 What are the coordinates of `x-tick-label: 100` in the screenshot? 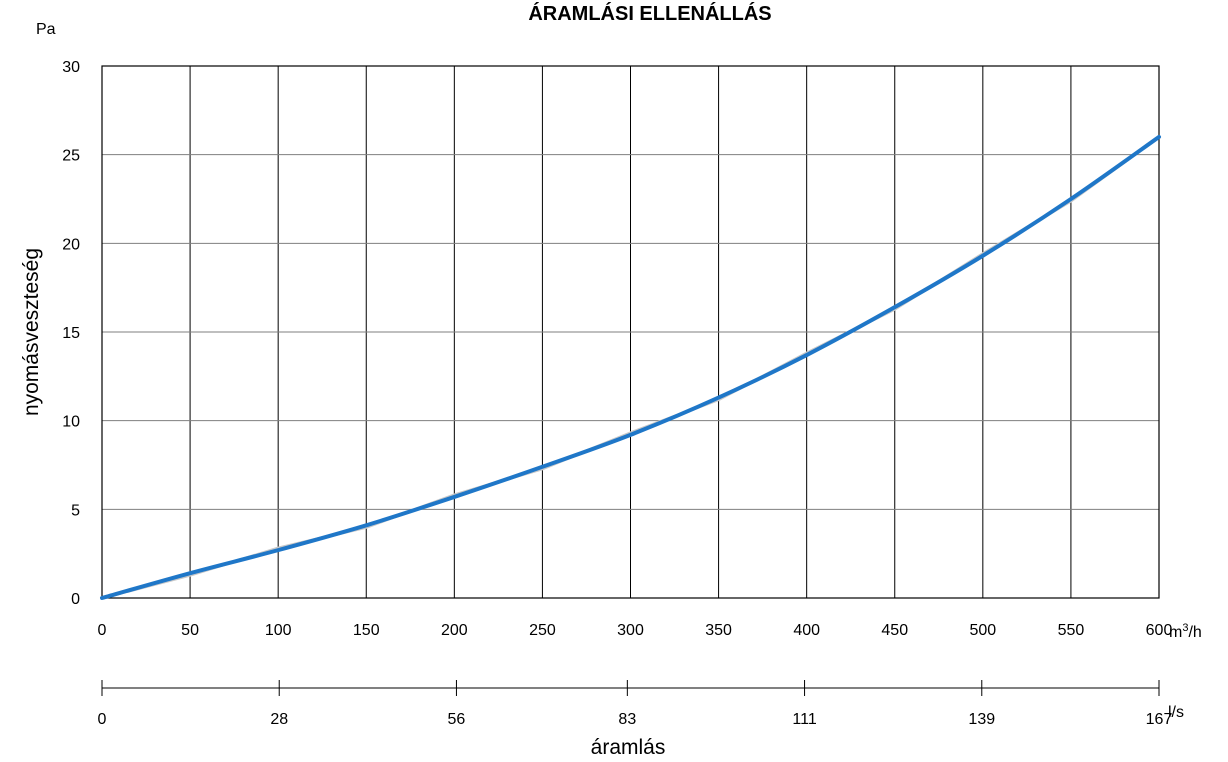 It's located at (278, 630).